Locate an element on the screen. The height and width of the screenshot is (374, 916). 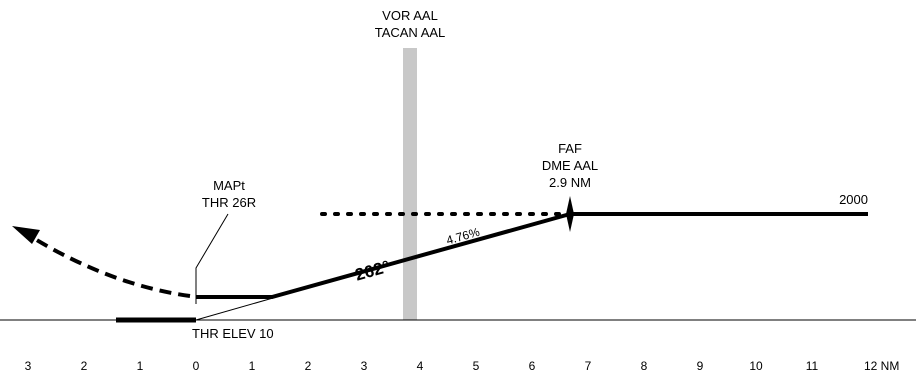
navaid-label-line2: TACAN AAL is located at coordinates (410, 32).